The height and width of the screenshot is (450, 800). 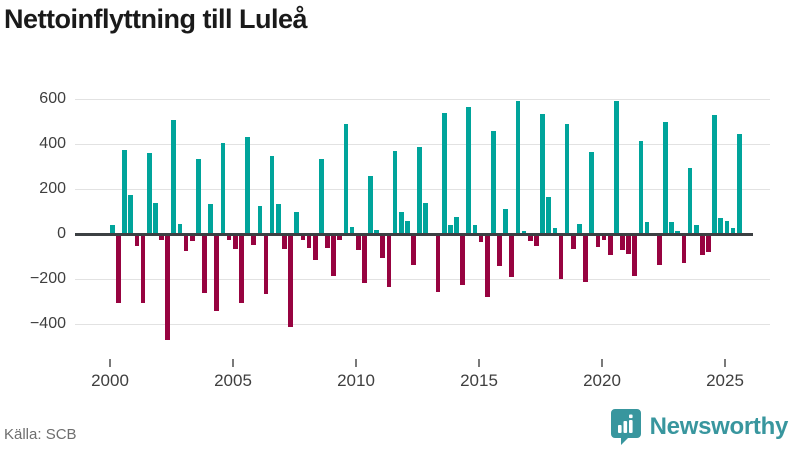 I want to click on brand-name: Newsworthy, so click(x=719, y=426).